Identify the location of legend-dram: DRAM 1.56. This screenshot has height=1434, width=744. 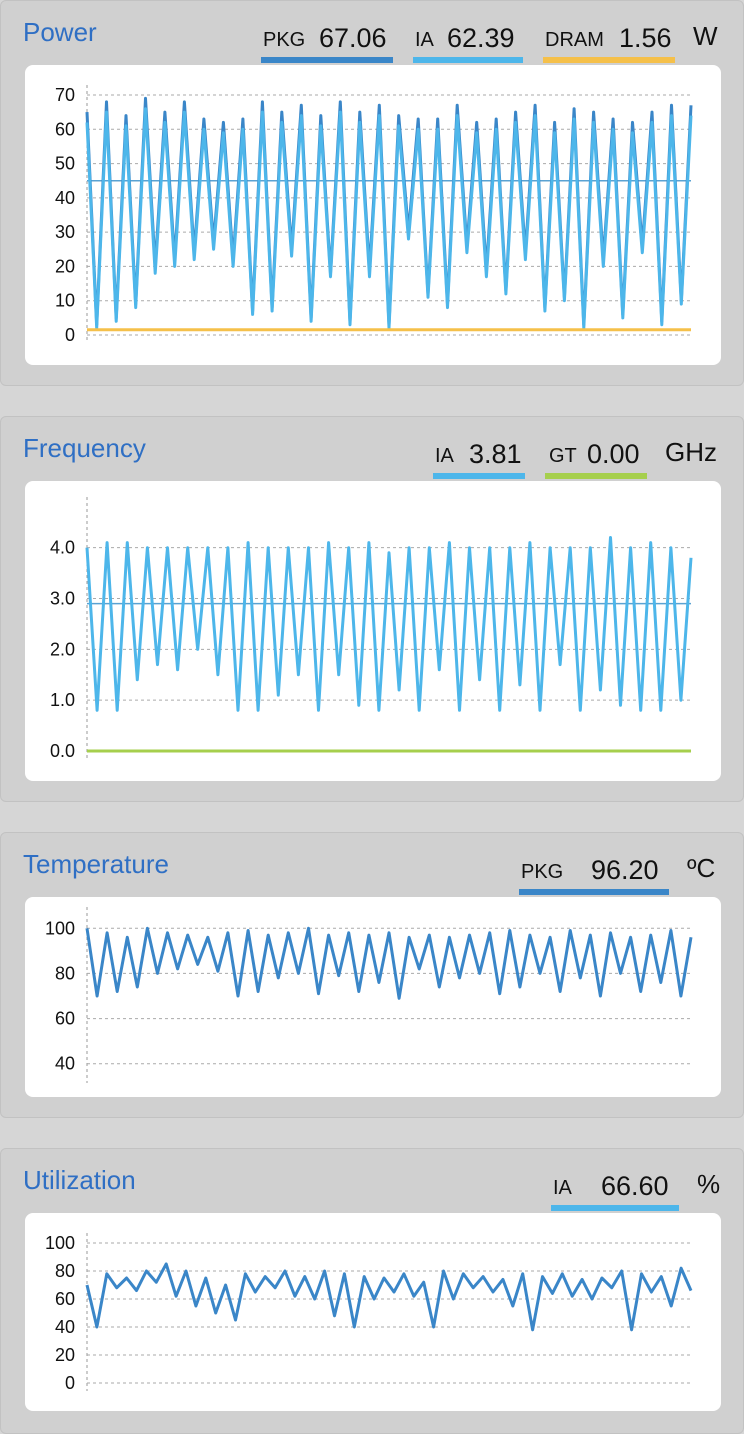
(609, 43).